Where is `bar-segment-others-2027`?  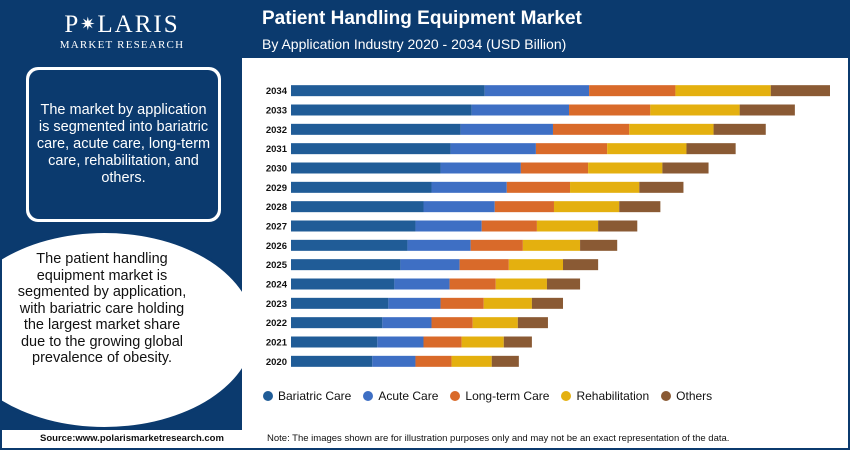 bar-segment-others-2027 is located at coordinates (618, 226).